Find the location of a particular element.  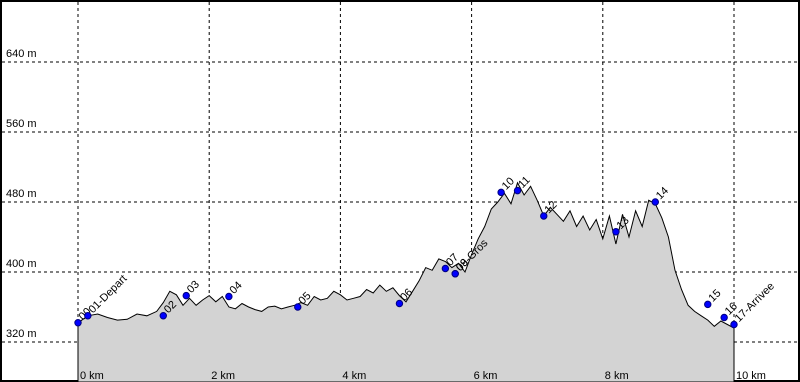

x-tick-label: 2 km is located at coordinates (223, 376).